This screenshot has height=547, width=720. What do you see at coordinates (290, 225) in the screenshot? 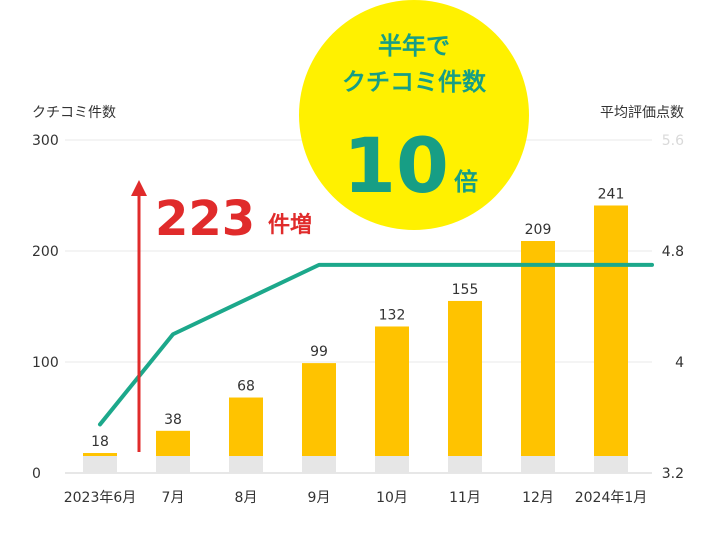
I see `increase-unit: 件増` at bounding box center [290, 225].